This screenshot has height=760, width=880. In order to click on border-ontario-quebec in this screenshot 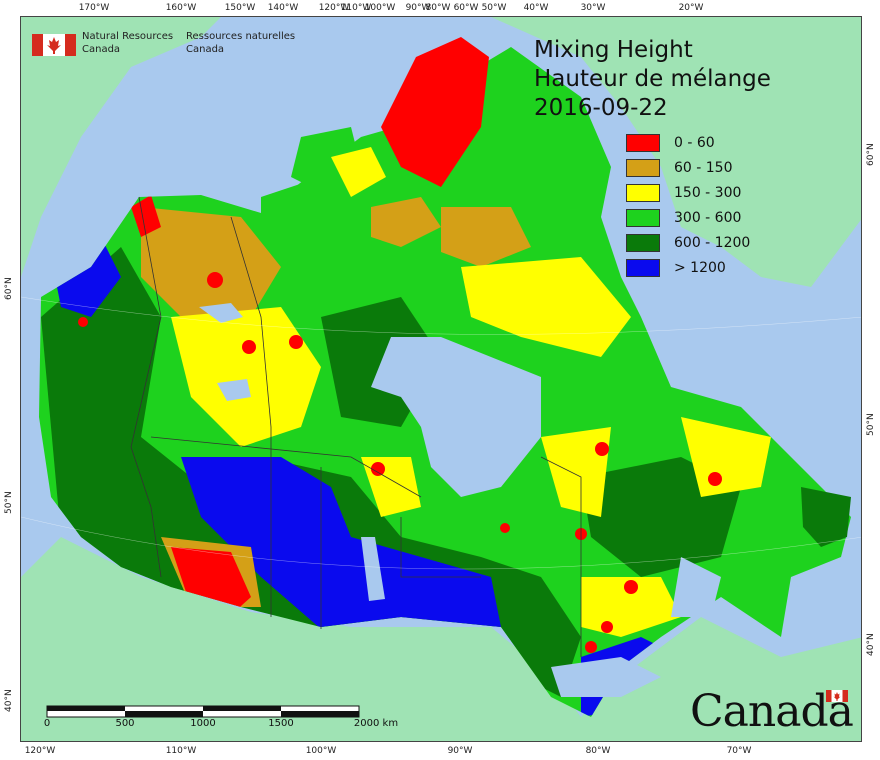, I will do `click(561, 556)`.